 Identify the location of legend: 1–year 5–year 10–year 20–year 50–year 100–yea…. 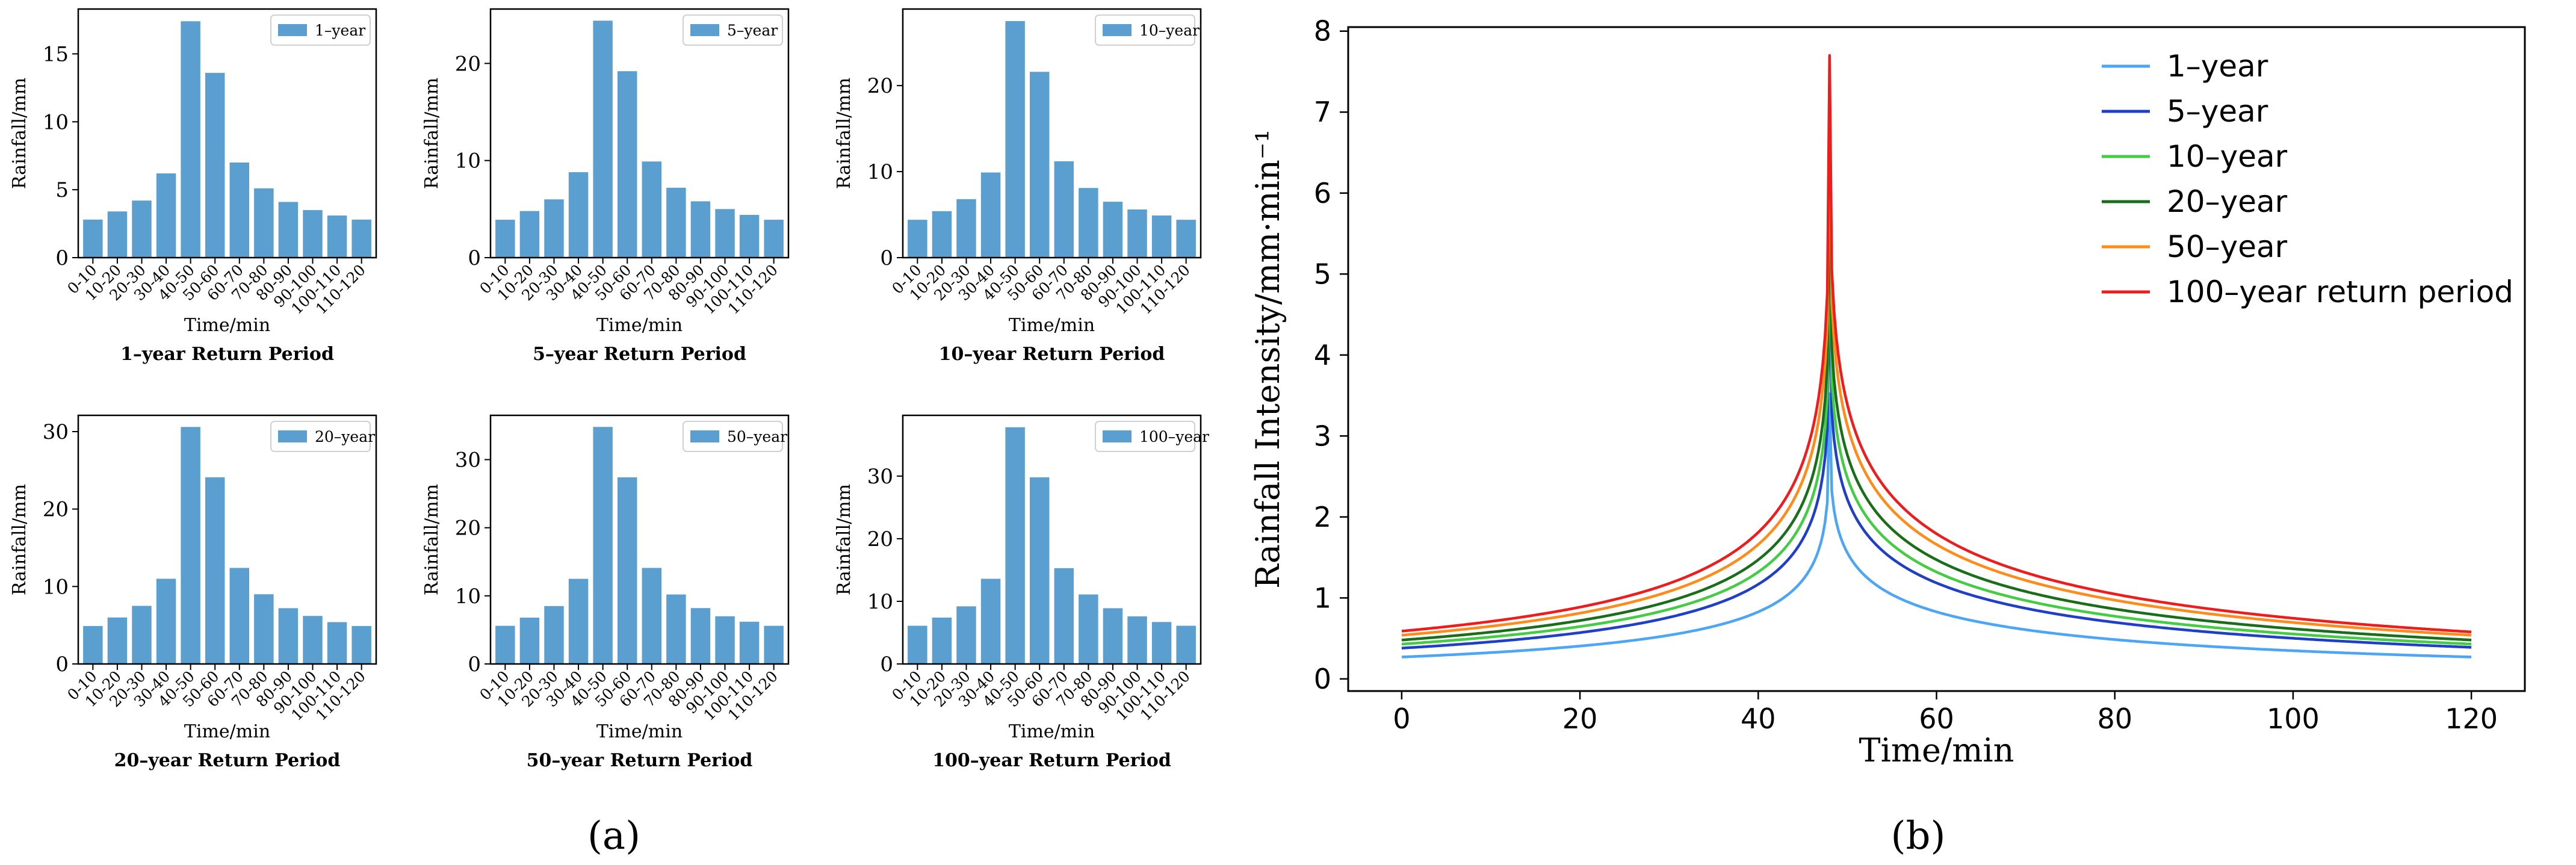
(2307, 179).